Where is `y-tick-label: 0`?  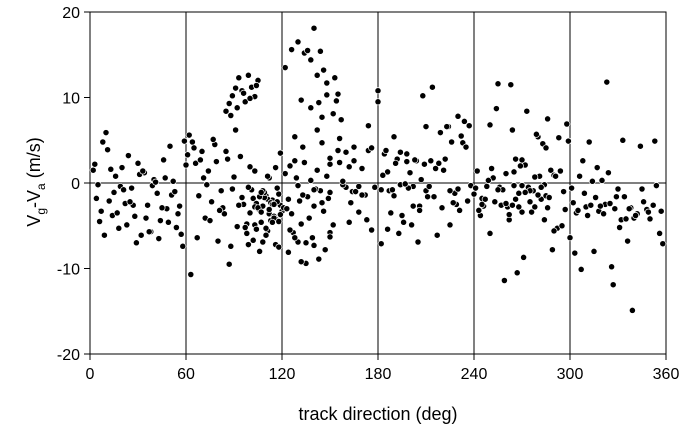 y-tick-label: 0 is located at coordinates (75, 184).